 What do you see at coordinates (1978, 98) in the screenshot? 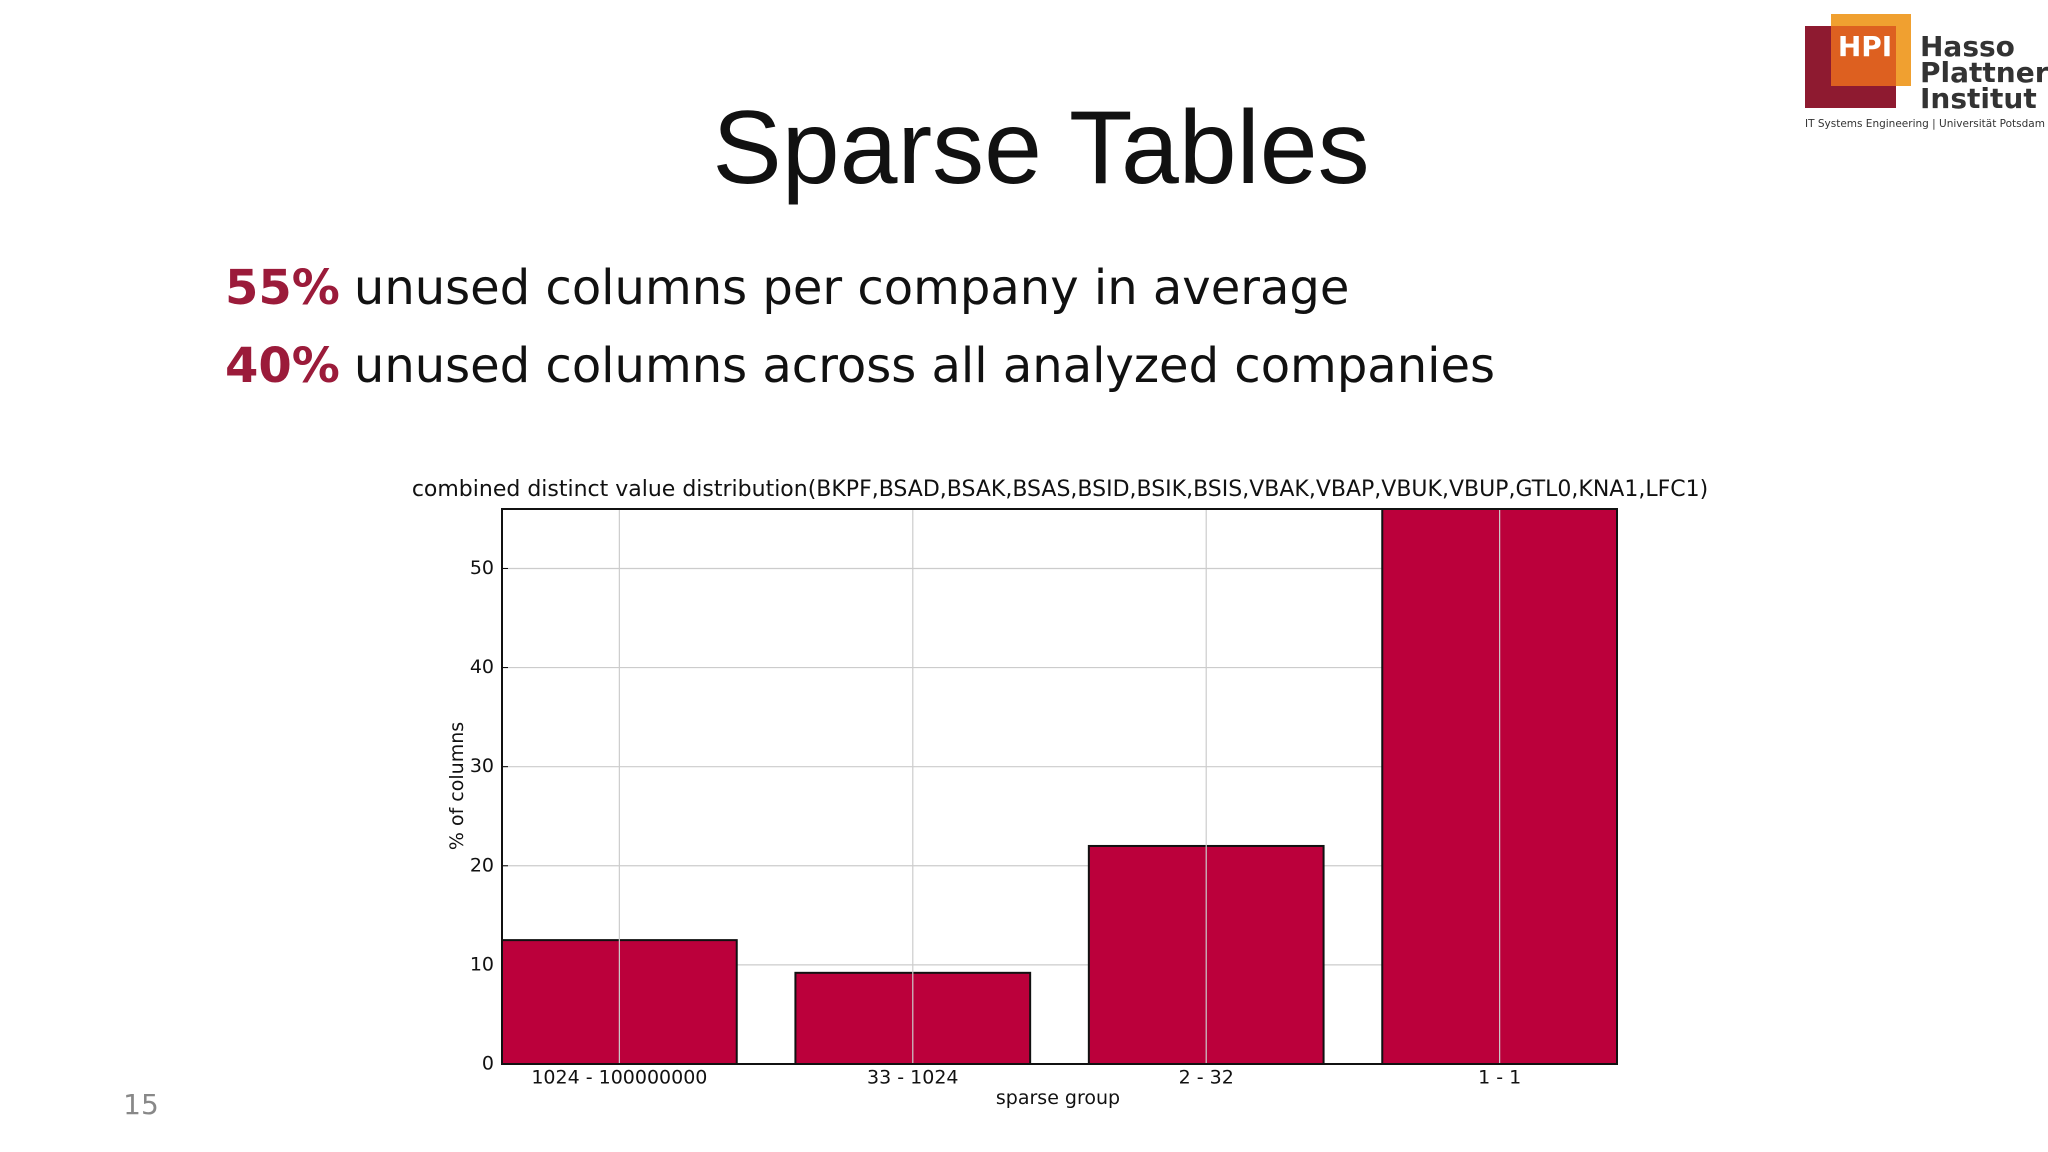
I see `logo-line: Institut` at bounding box center [1978, 98].